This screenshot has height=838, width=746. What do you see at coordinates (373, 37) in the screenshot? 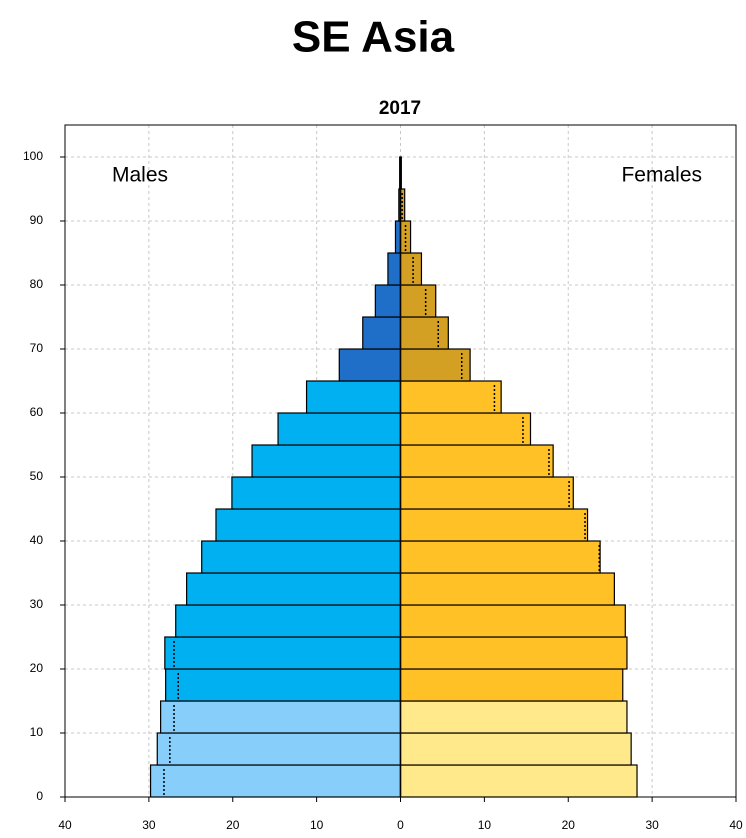
I see `page-title: SE Asia` at bounding box center [373, 37].